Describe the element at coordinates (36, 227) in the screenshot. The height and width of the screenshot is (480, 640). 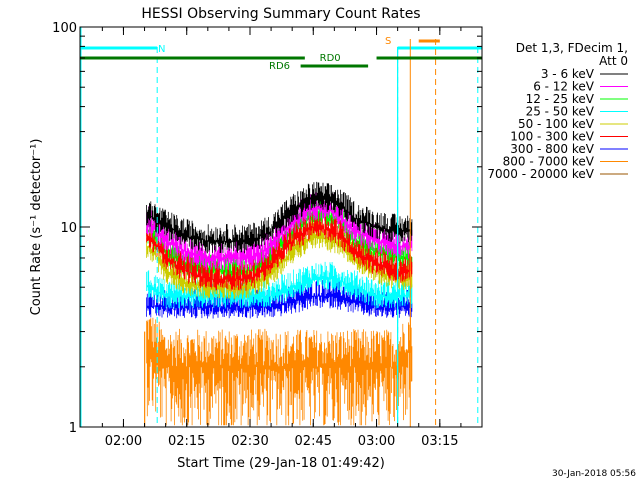
I see `y-axis-label: Count Rate (s⁻¹ detector⁻¹)` at that location.